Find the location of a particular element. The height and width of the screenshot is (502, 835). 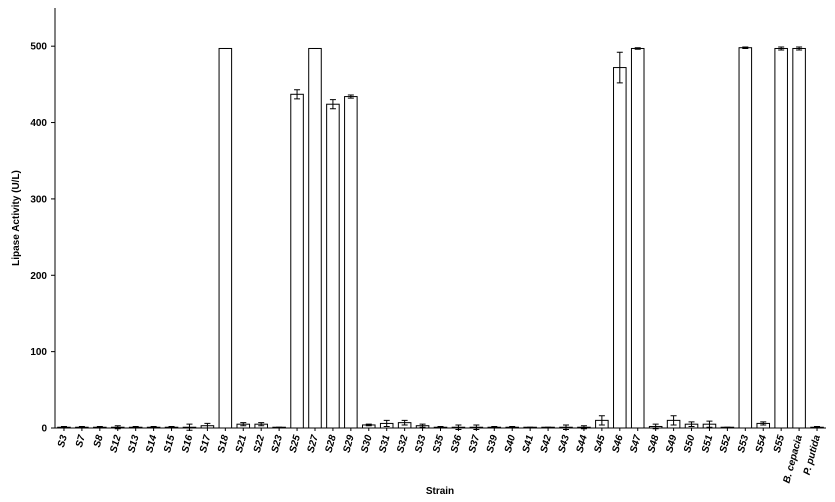

x-tick-label: S49 is located at coordinates (671, 444).